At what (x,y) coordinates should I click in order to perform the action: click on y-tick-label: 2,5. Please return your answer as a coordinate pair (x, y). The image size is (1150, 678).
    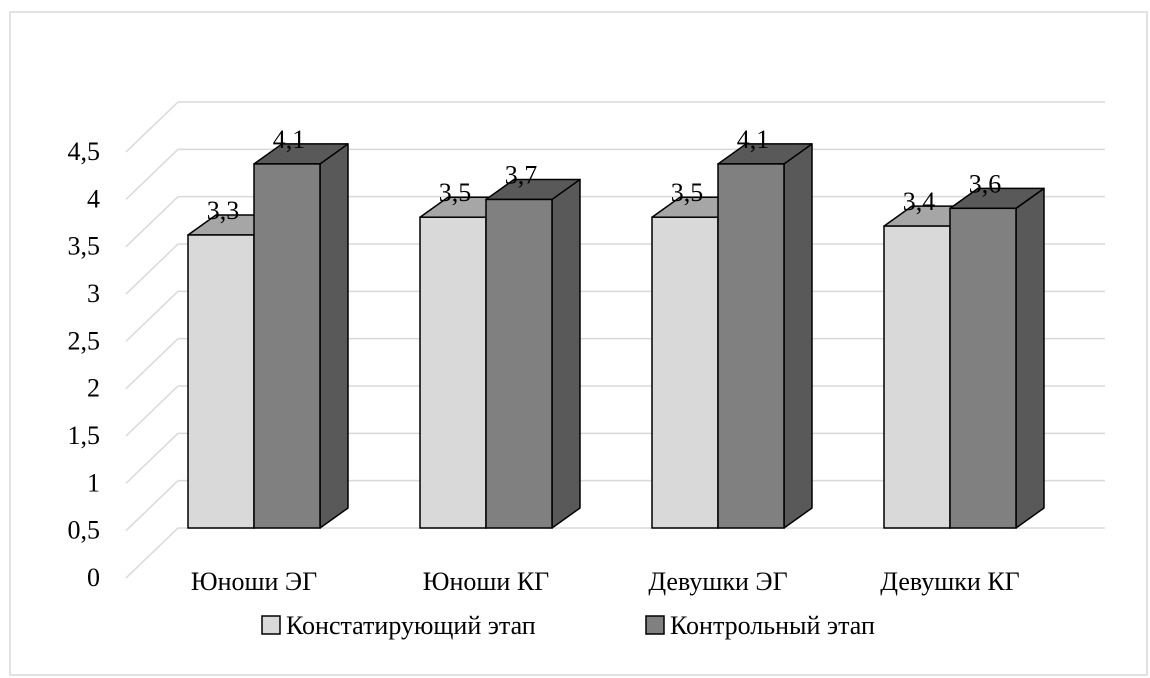
    Looking at the image, I should click on (84, 340).